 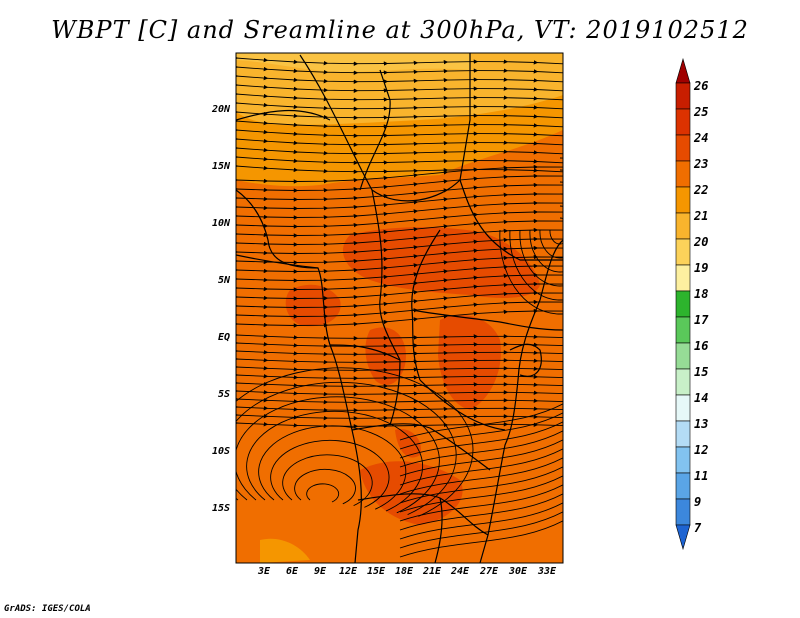 What do you see at coordinates (223, 280) in the screenshot?
I see `lat-label: 5N` at bounding box center [223, 280].